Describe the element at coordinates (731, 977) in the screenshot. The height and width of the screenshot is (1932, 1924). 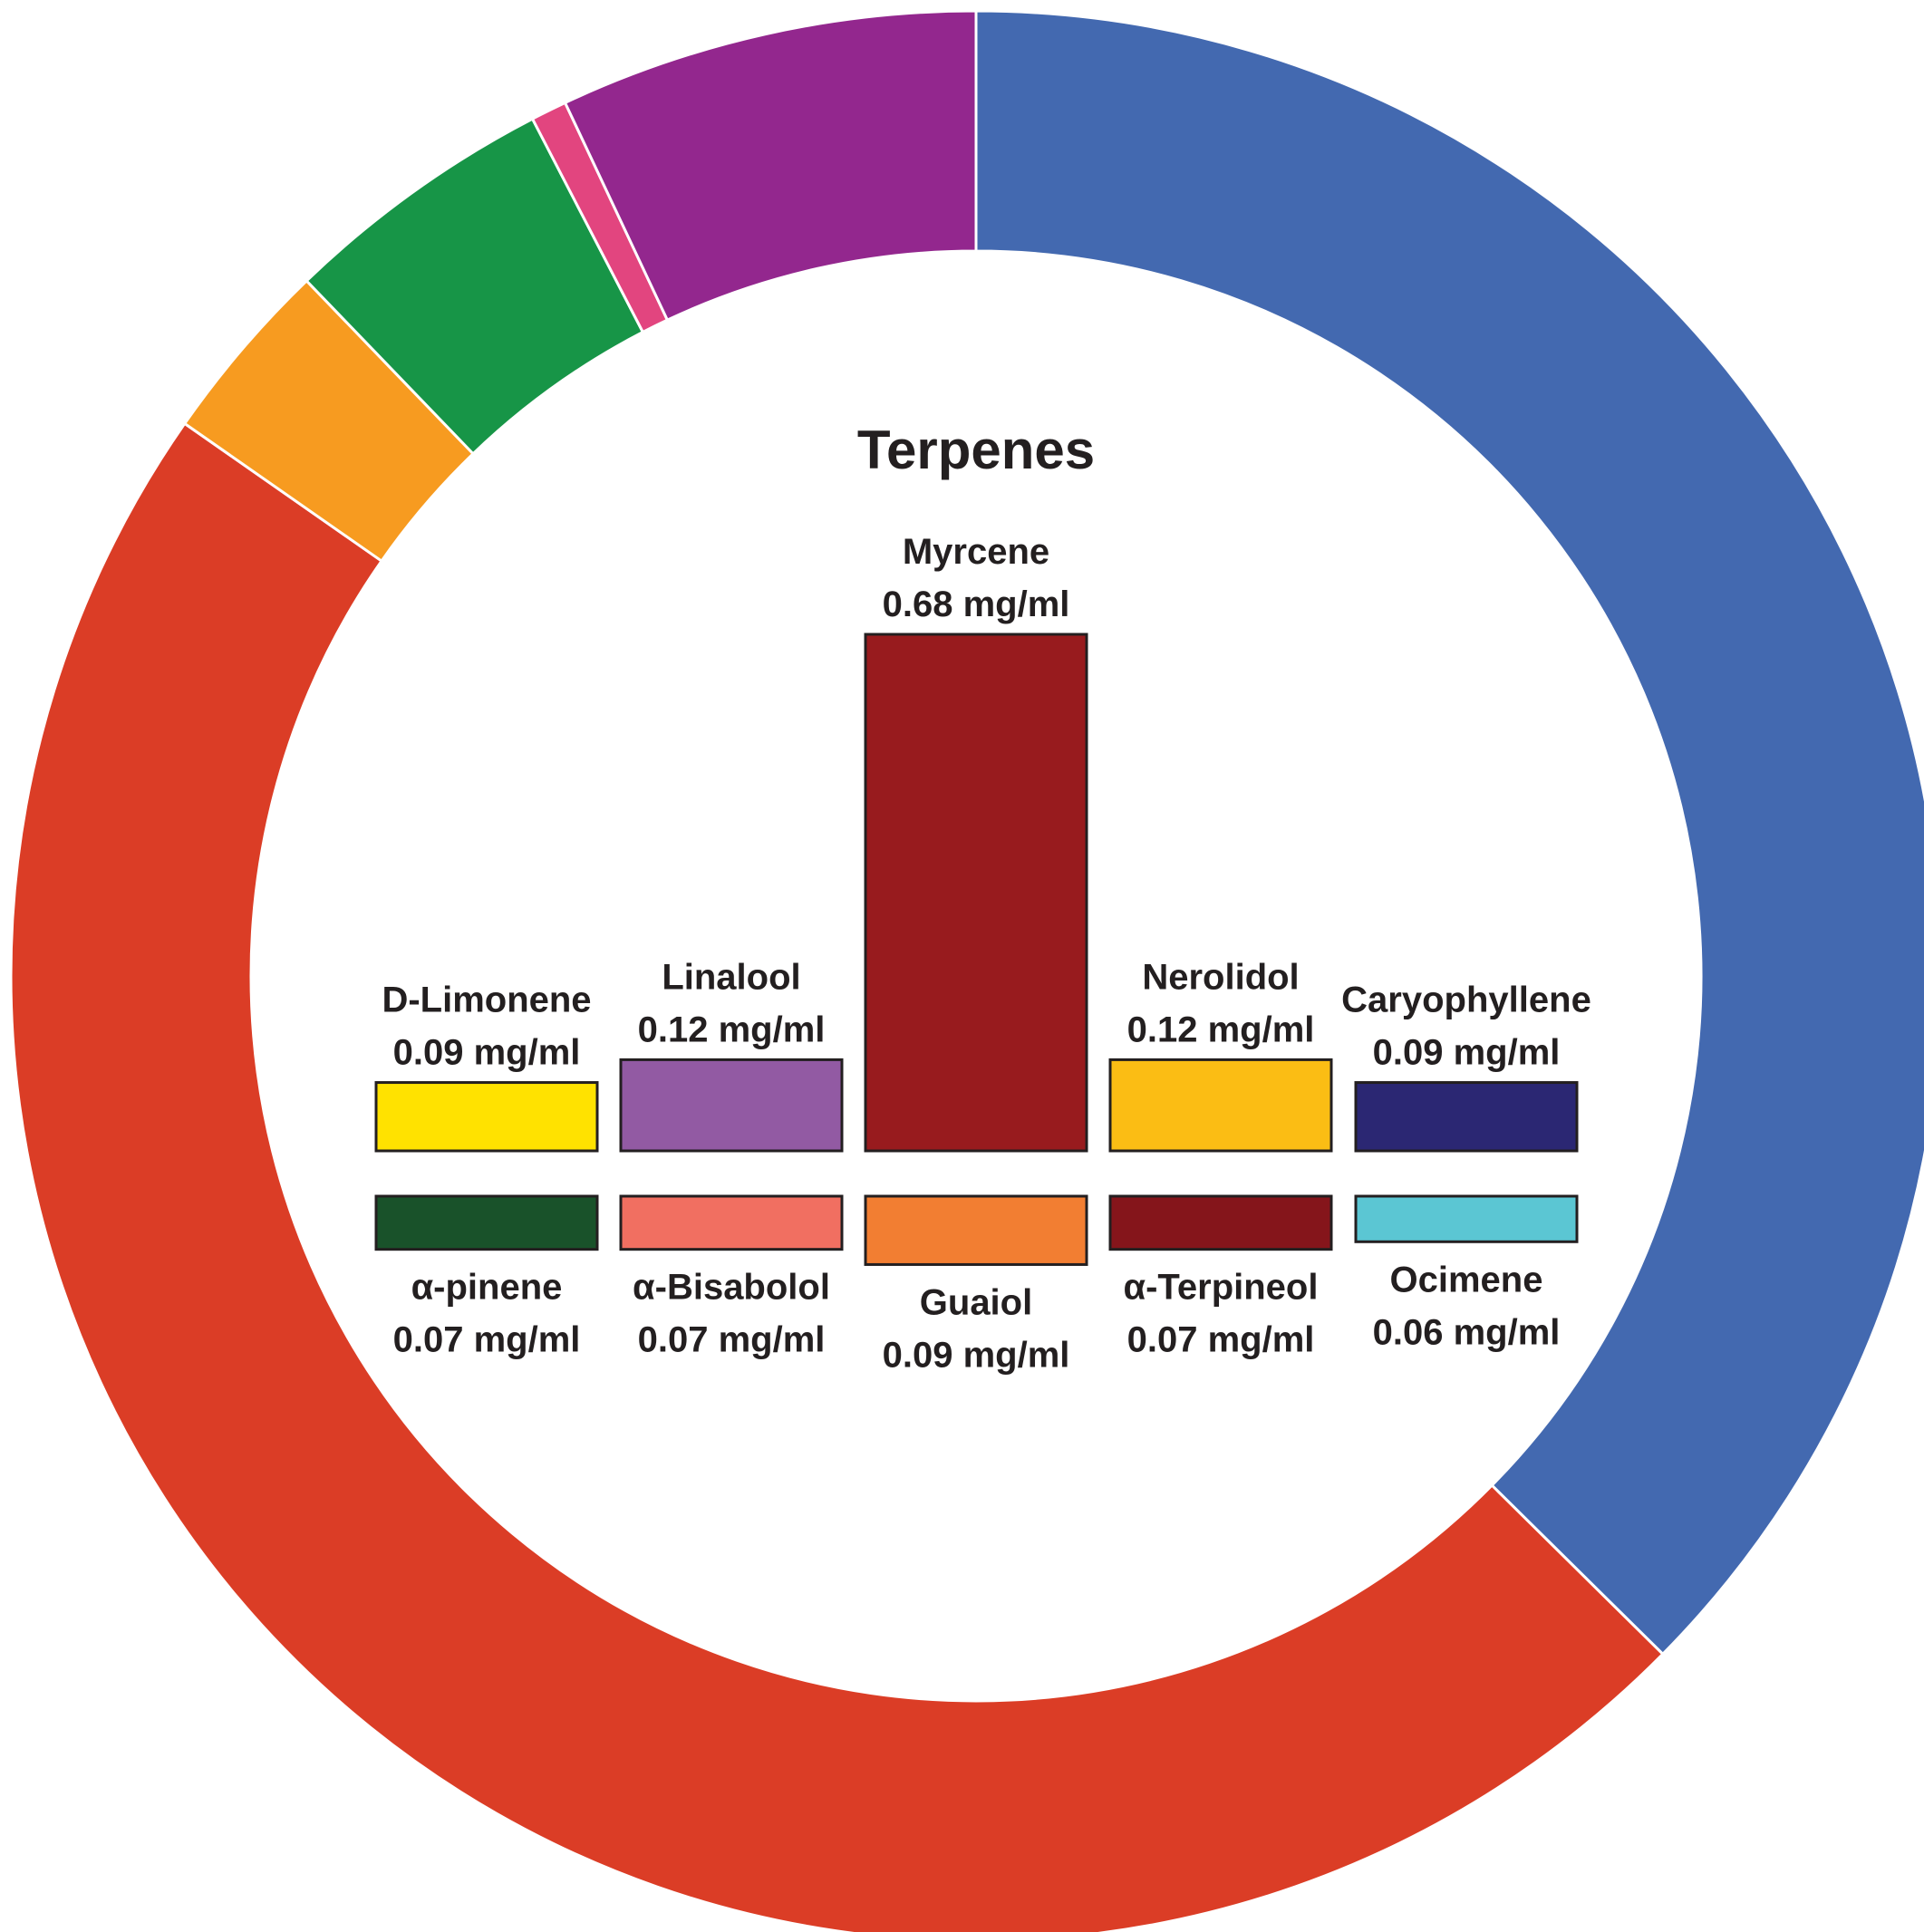
I see `bar-name-linalool: Linalool` at that location.